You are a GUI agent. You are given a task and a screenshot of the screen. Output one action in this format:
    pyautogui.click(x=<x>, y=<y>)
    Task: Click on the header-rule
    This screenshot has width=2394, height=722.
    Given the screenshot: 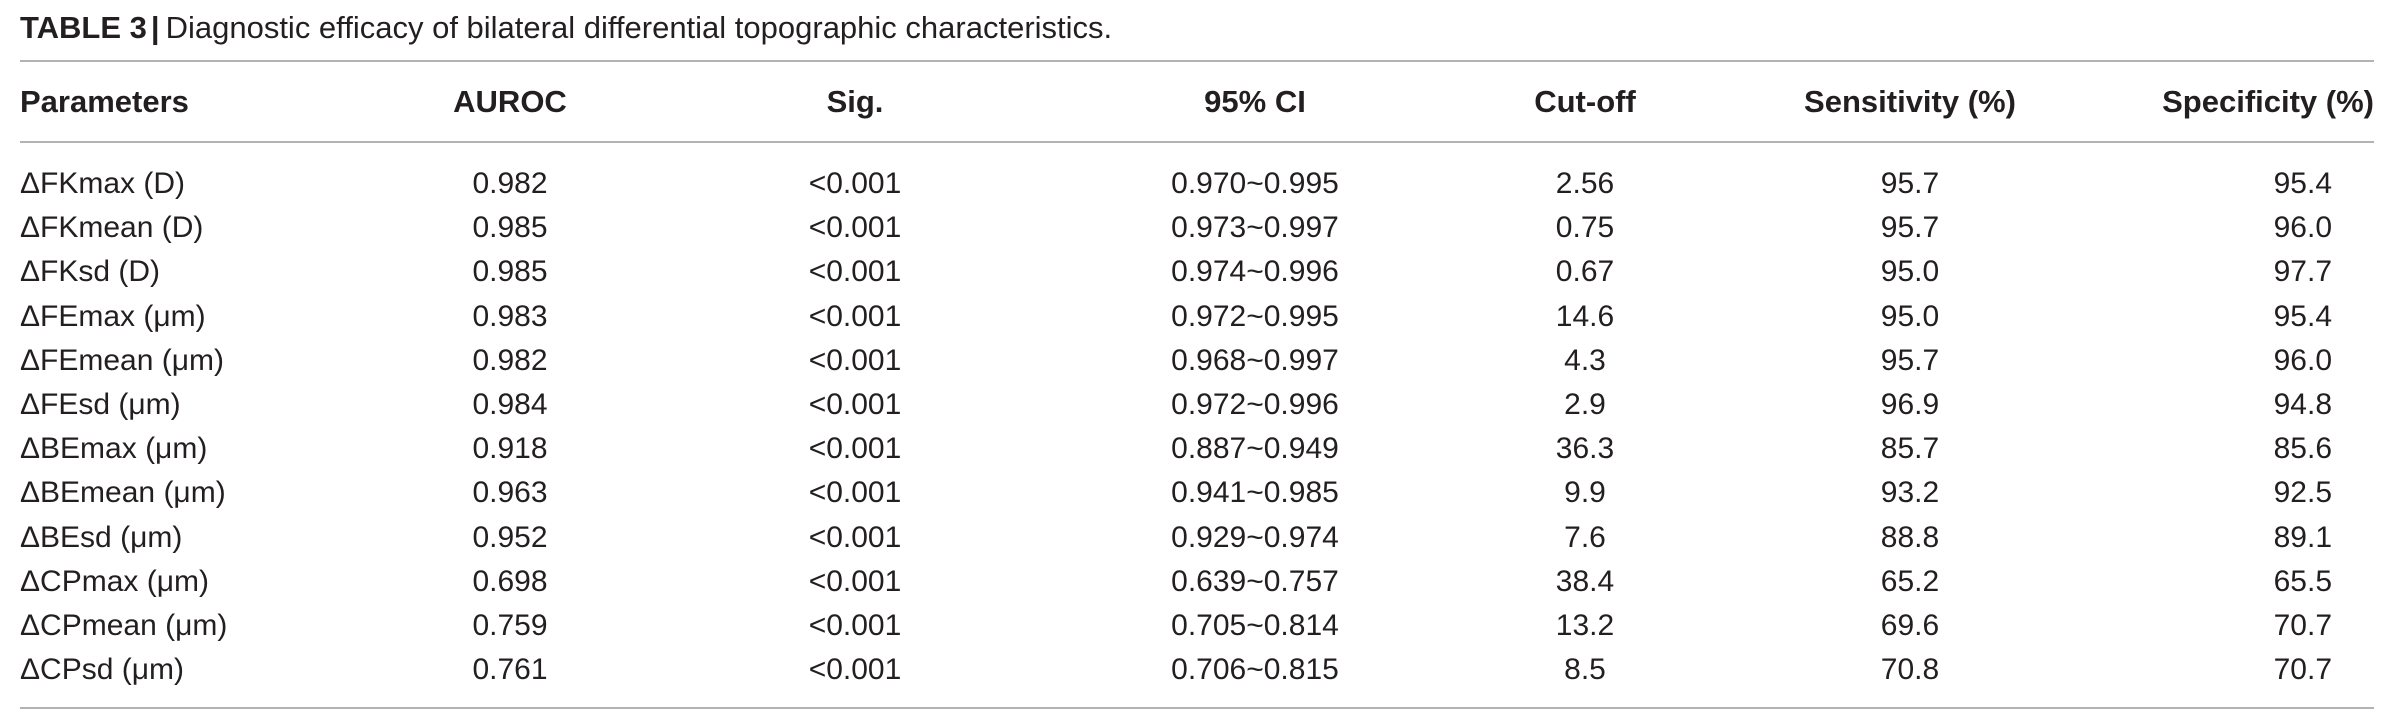 What is the action you would take?
    pyautogui.click(x=1197, y=142)
    